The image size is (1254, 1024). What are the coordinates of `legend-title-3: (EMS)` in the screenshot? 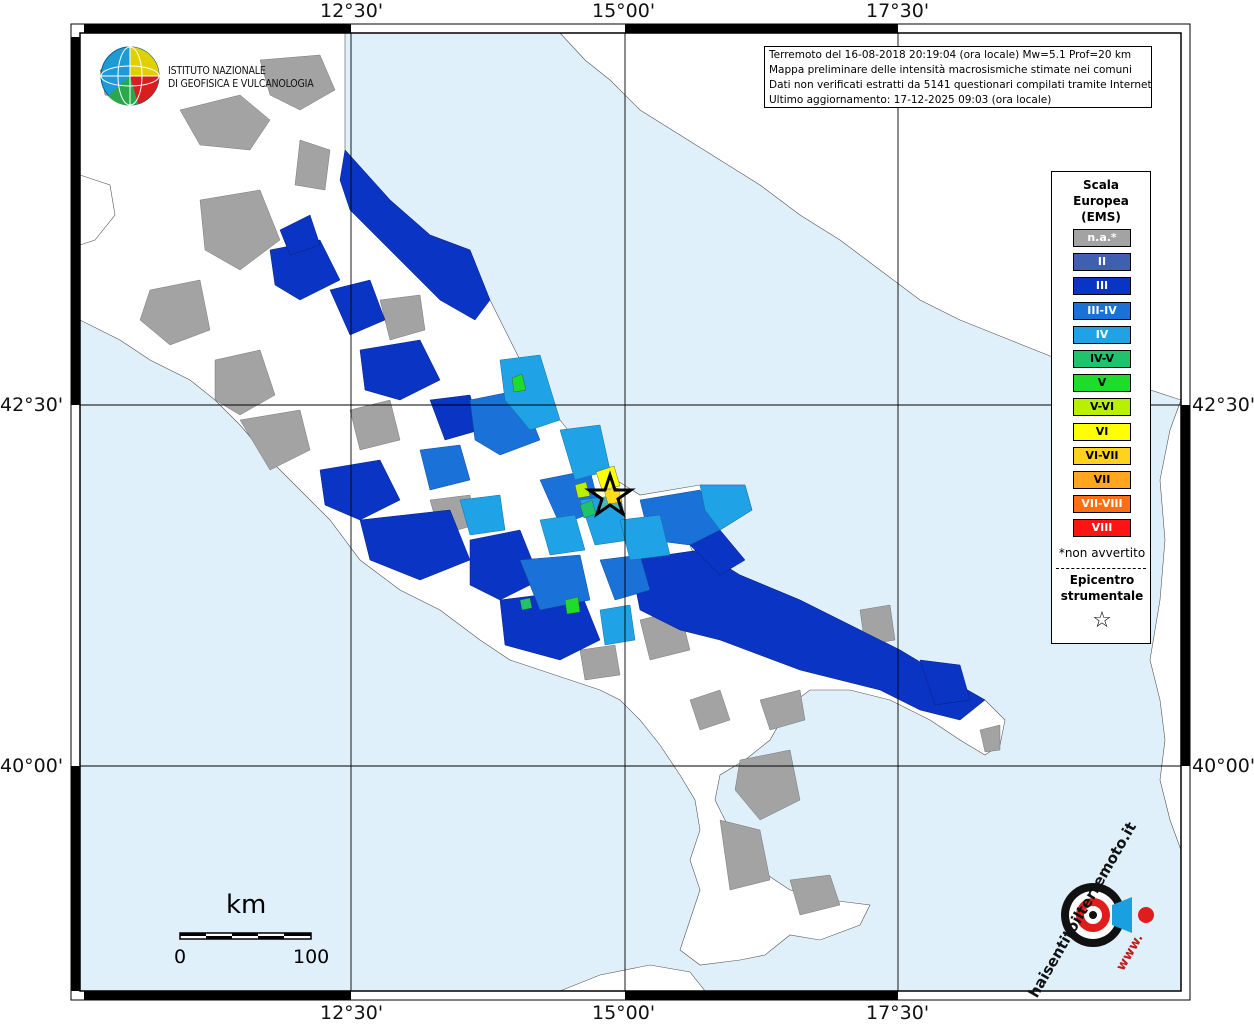 It's located at (1101, 217).